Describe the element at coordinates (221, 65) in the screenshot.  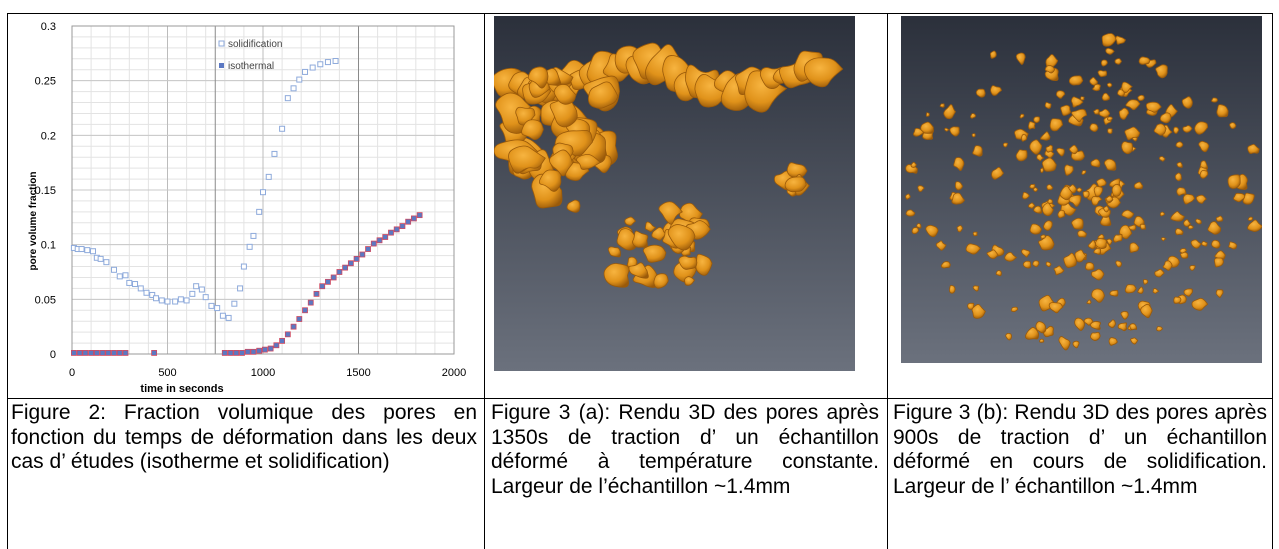
I see `legend-swatch` at that location.